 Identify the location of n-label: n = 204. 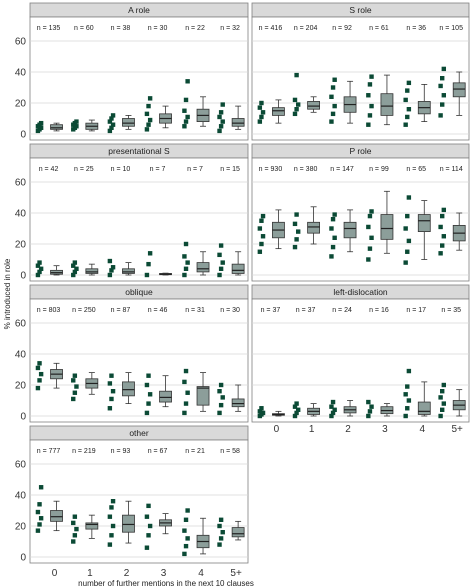
(306, 28).